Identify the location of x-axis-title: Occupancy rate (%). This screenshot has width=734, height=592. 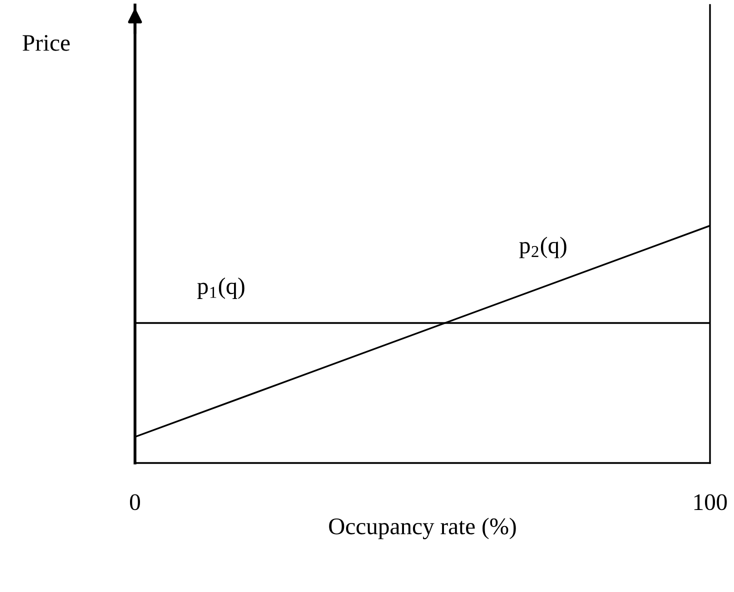
(422, 529).